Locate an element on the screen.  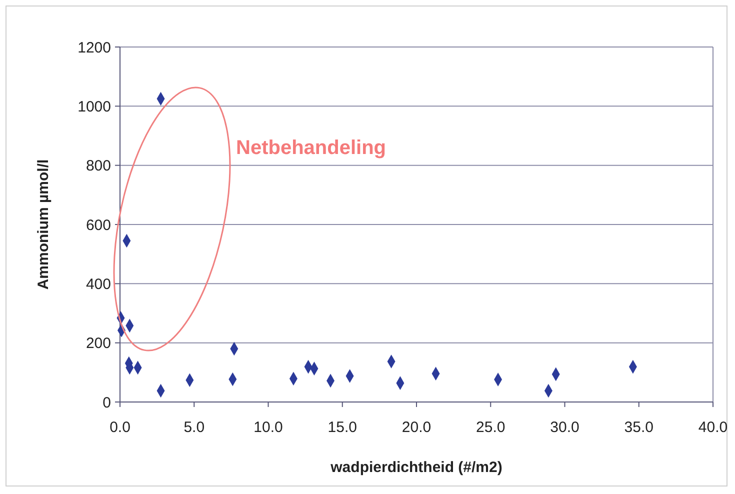
x-tick-label: 10.0 is located at coordinates (268, 427).